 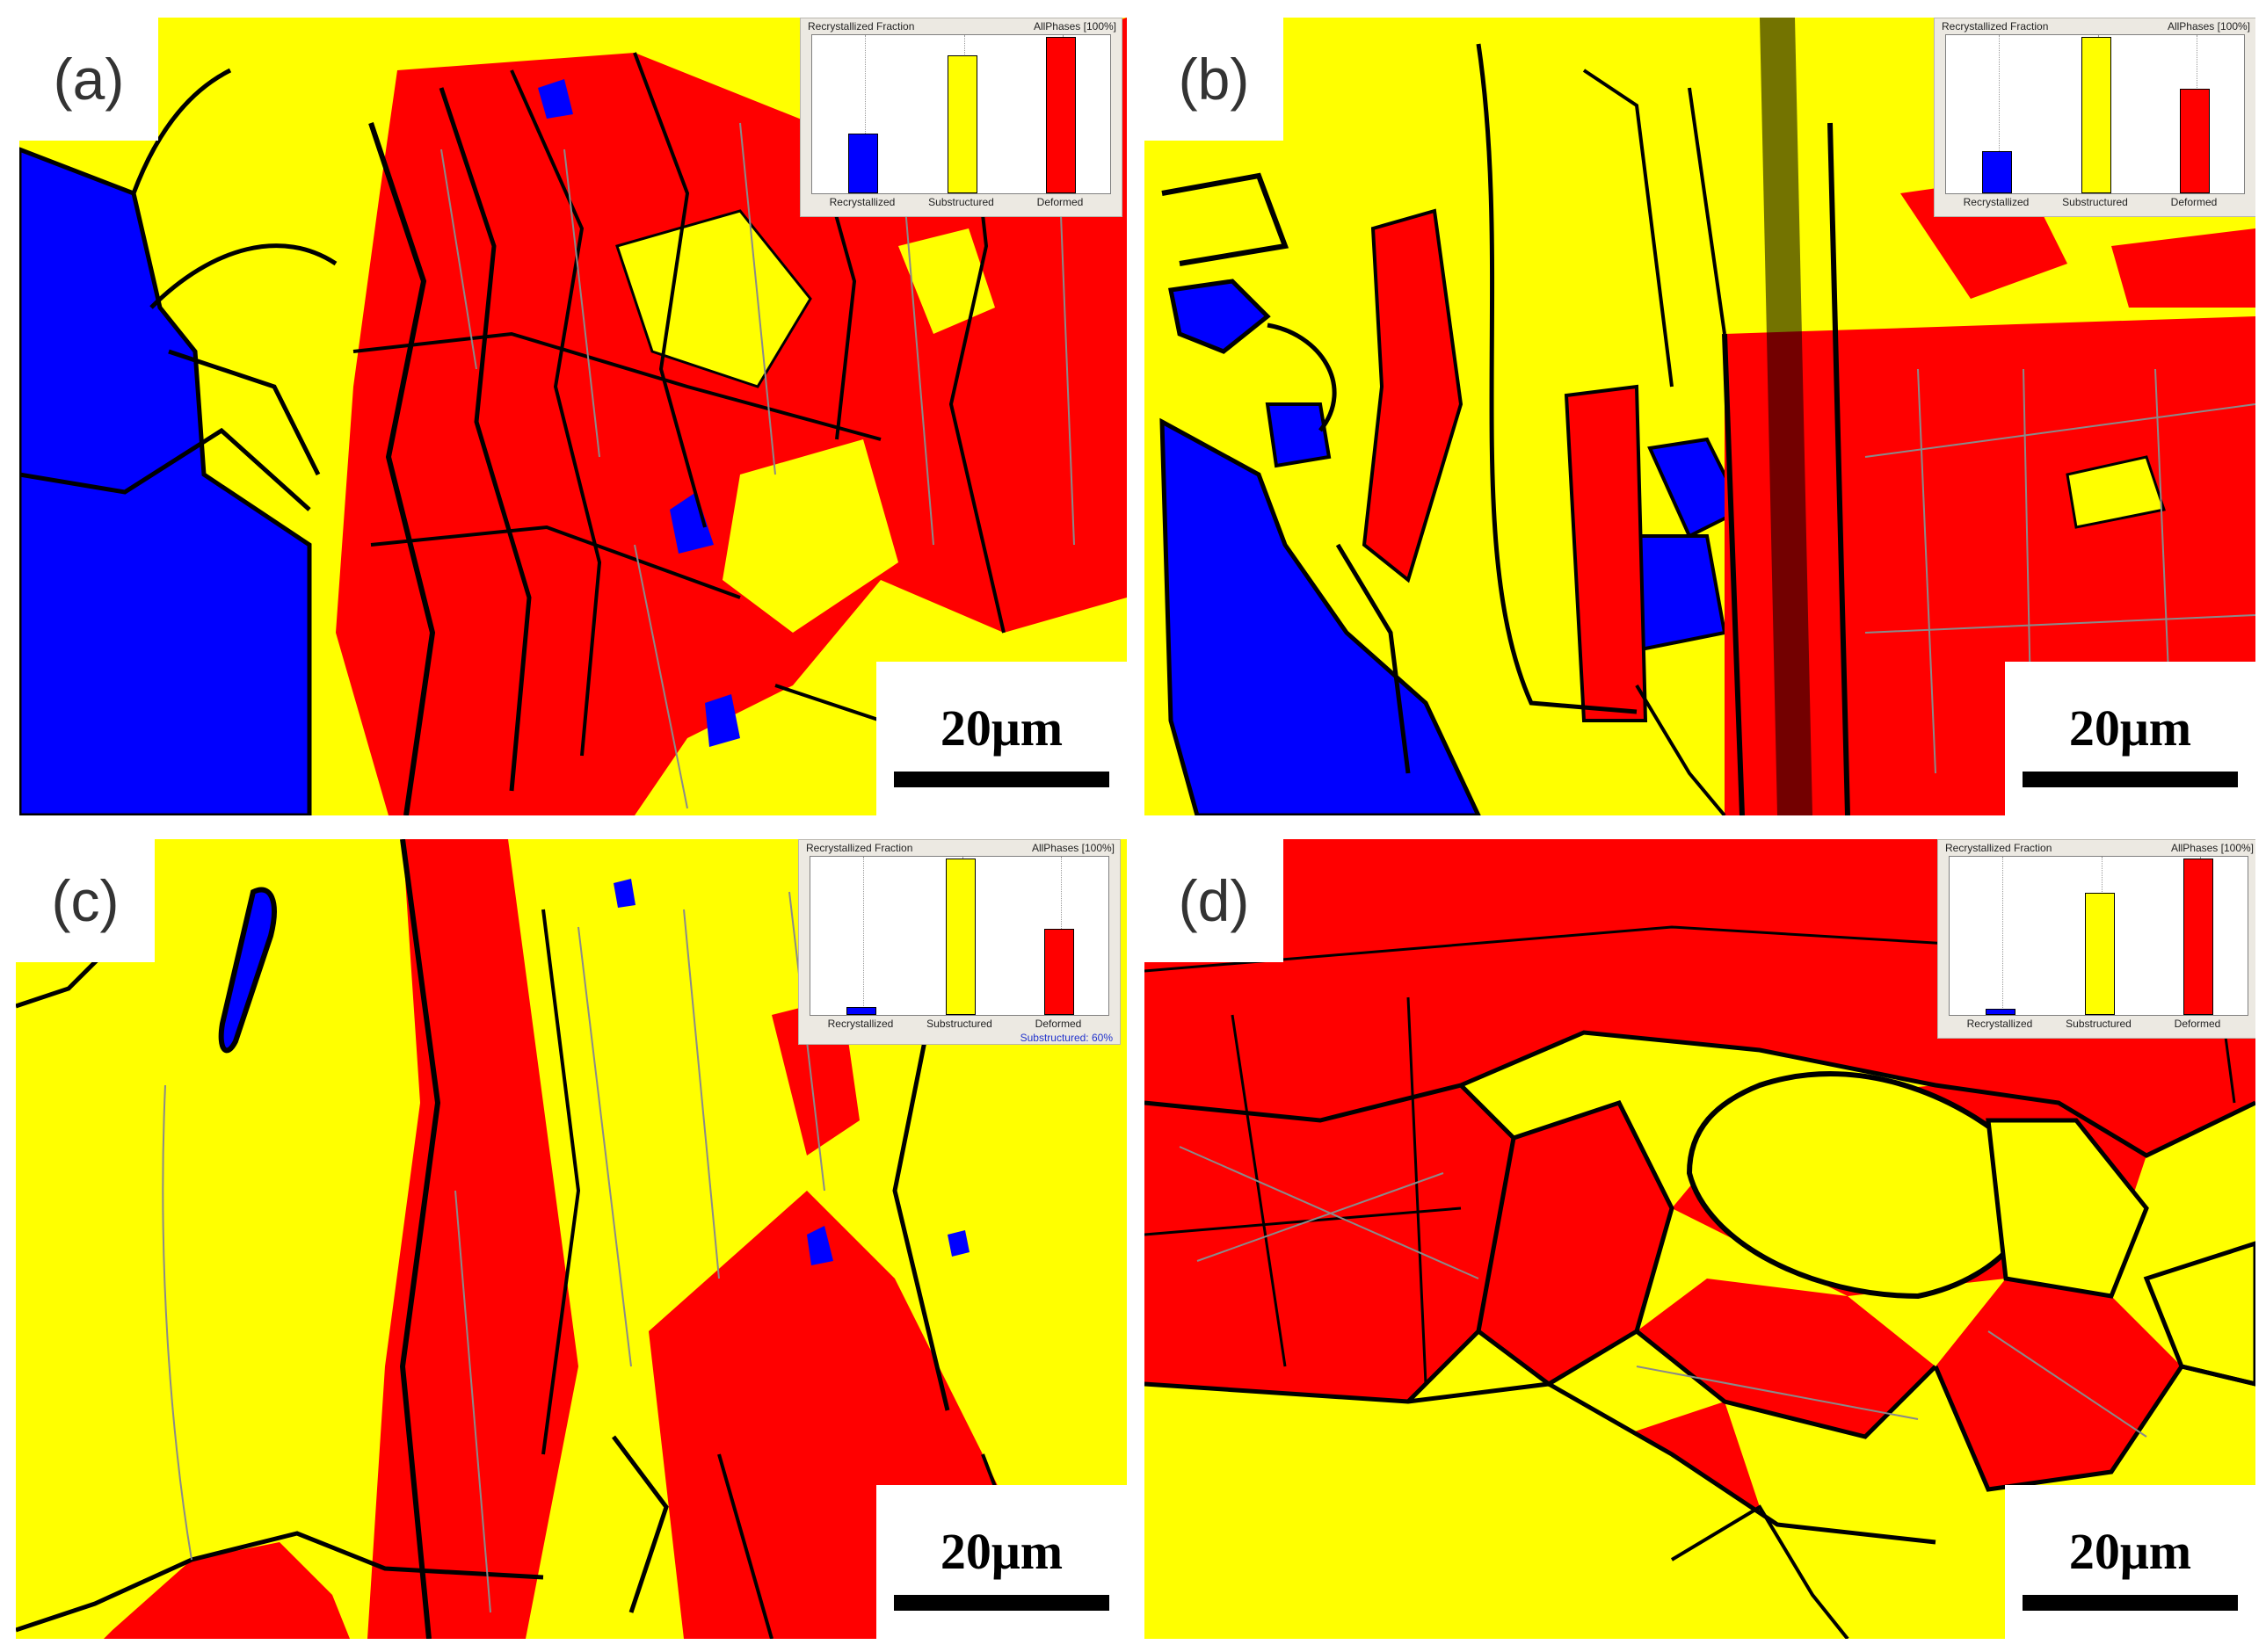 I want to click on panel-label: (c), so click(x=85, y=901).